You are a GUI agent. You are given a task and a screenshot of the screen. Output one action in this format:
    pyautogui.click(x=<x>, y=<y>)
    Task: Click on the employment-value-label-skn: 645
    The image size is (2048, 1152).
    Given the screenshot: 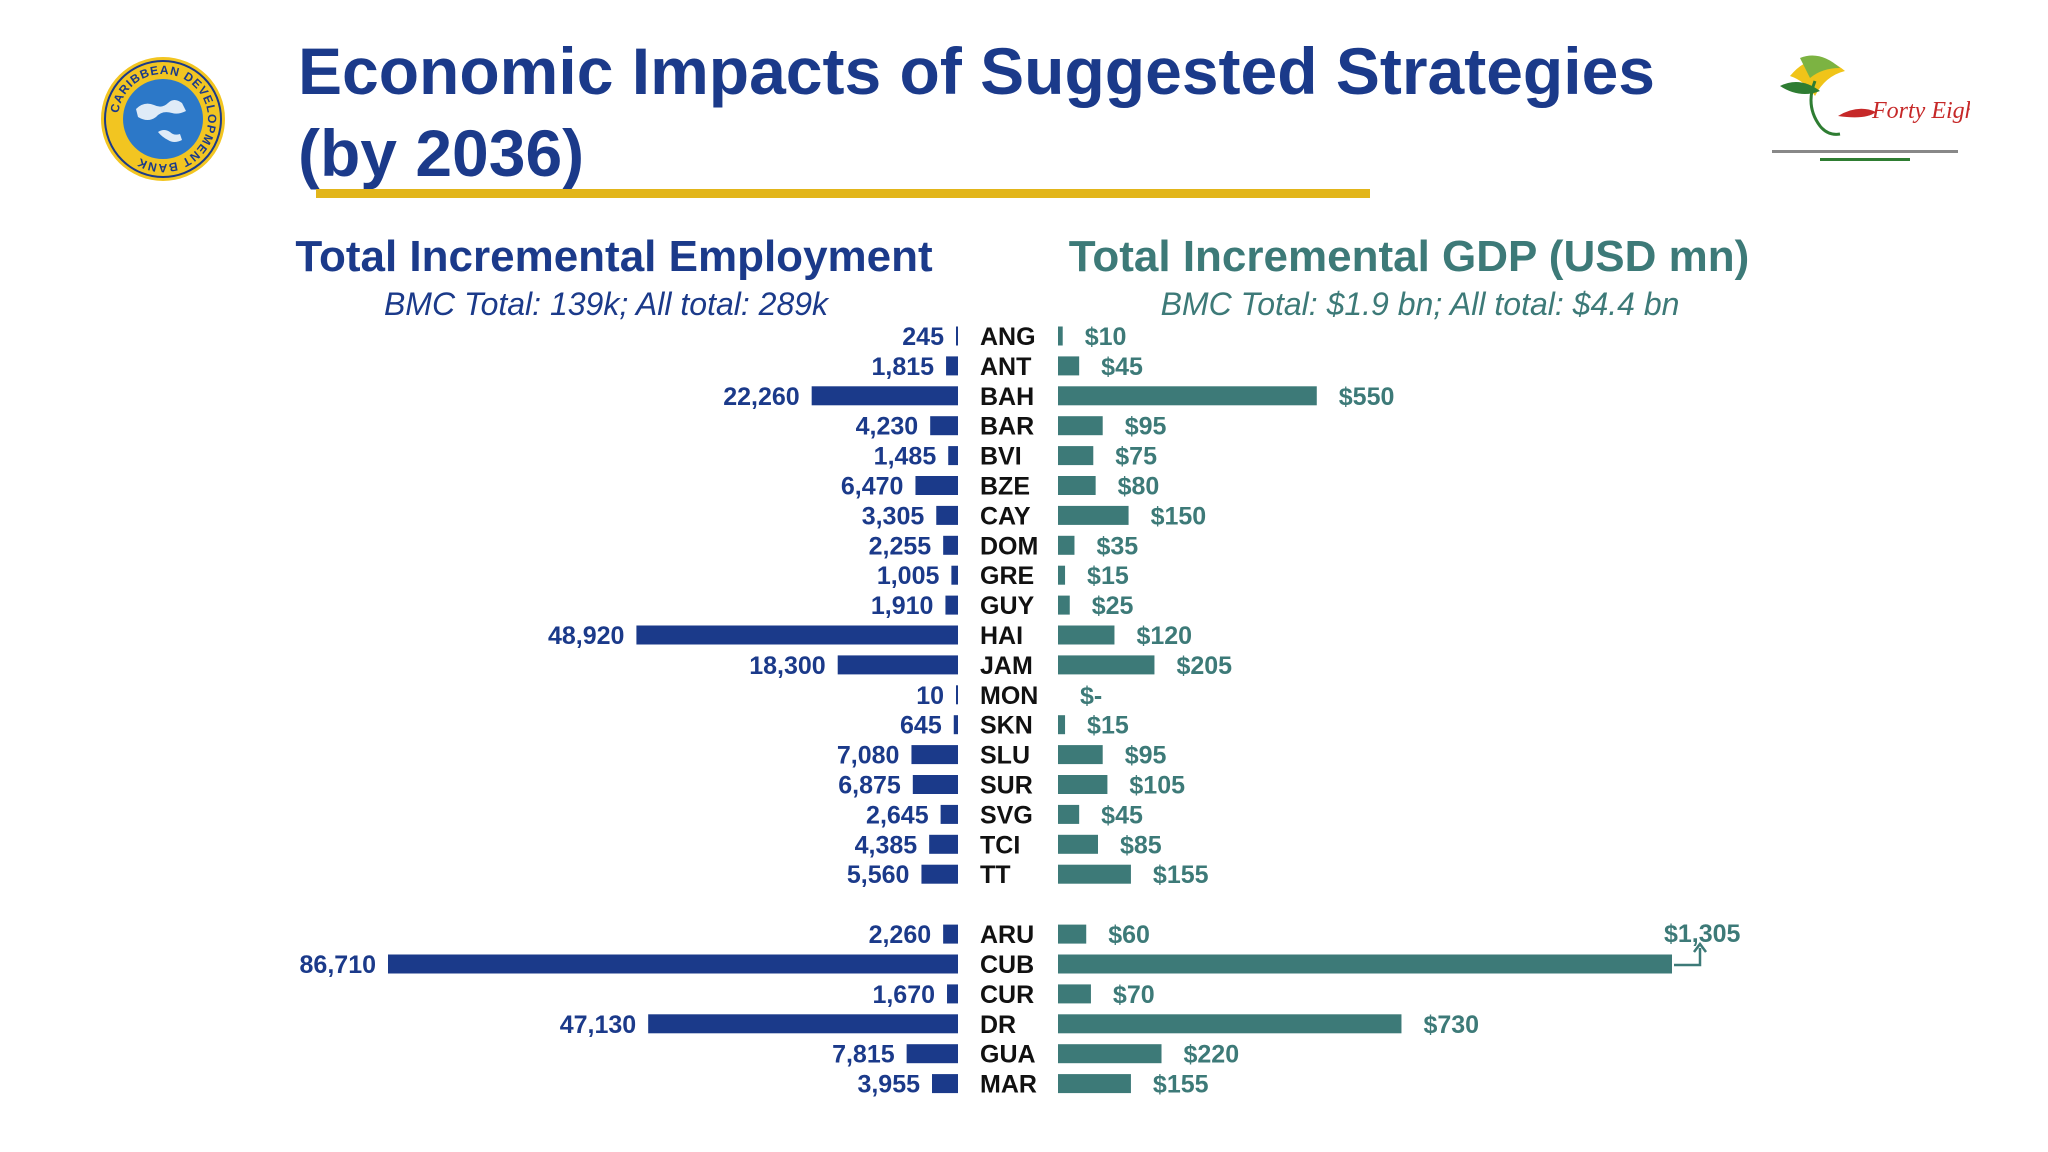 What is the action you would take?
    pyautogui.click(x=921, y=726)
    